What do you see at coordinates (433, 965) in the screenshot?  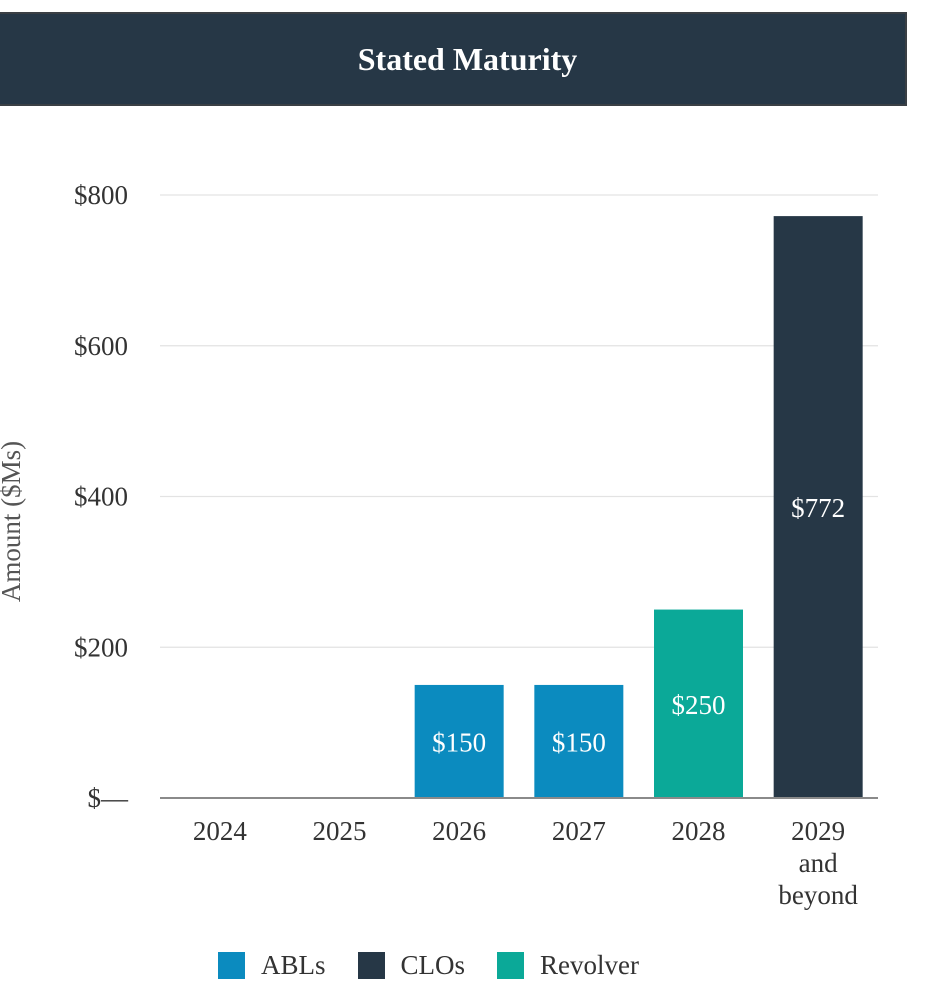 I see `legend-label-clos: CLOs` at bounding box center [433, 965].